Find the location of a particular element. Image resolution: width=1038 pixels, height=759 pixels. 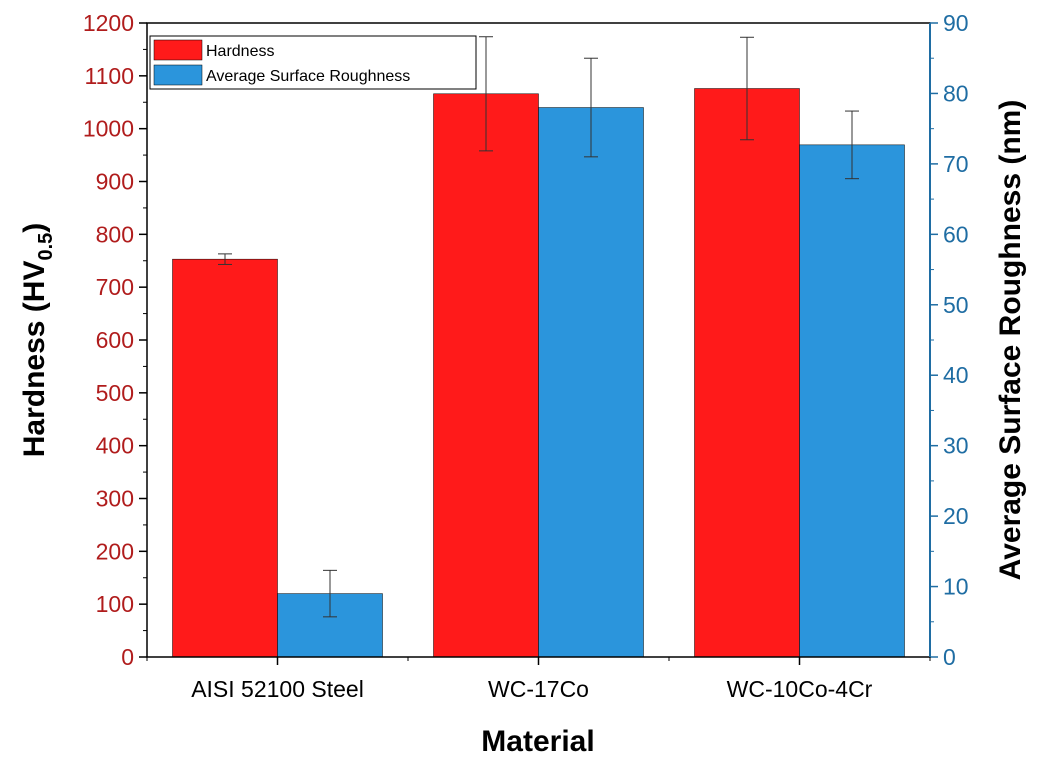

left-tick-label: 600 is located at coordinates (115, 340).